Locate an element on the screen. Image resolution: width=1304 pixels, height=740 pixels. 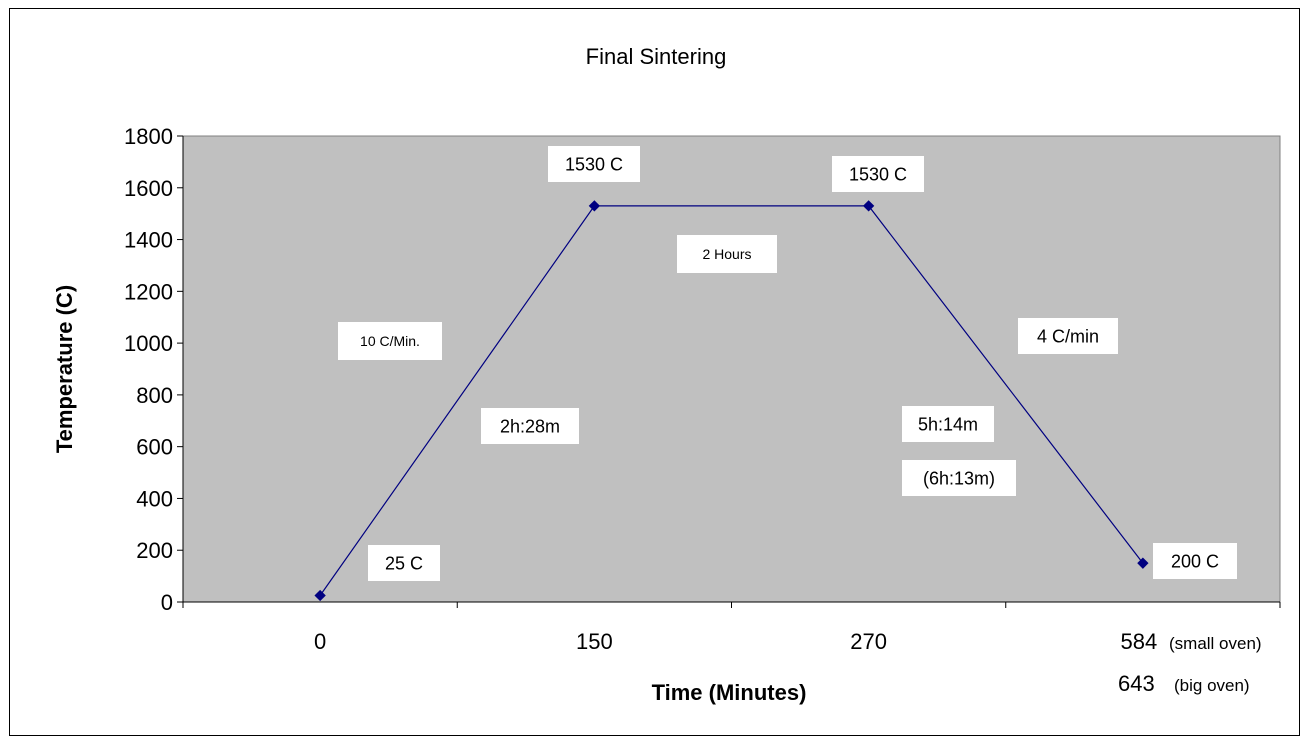
x-extra-label-note: (big oven) is located at coordinates (1212, 685).